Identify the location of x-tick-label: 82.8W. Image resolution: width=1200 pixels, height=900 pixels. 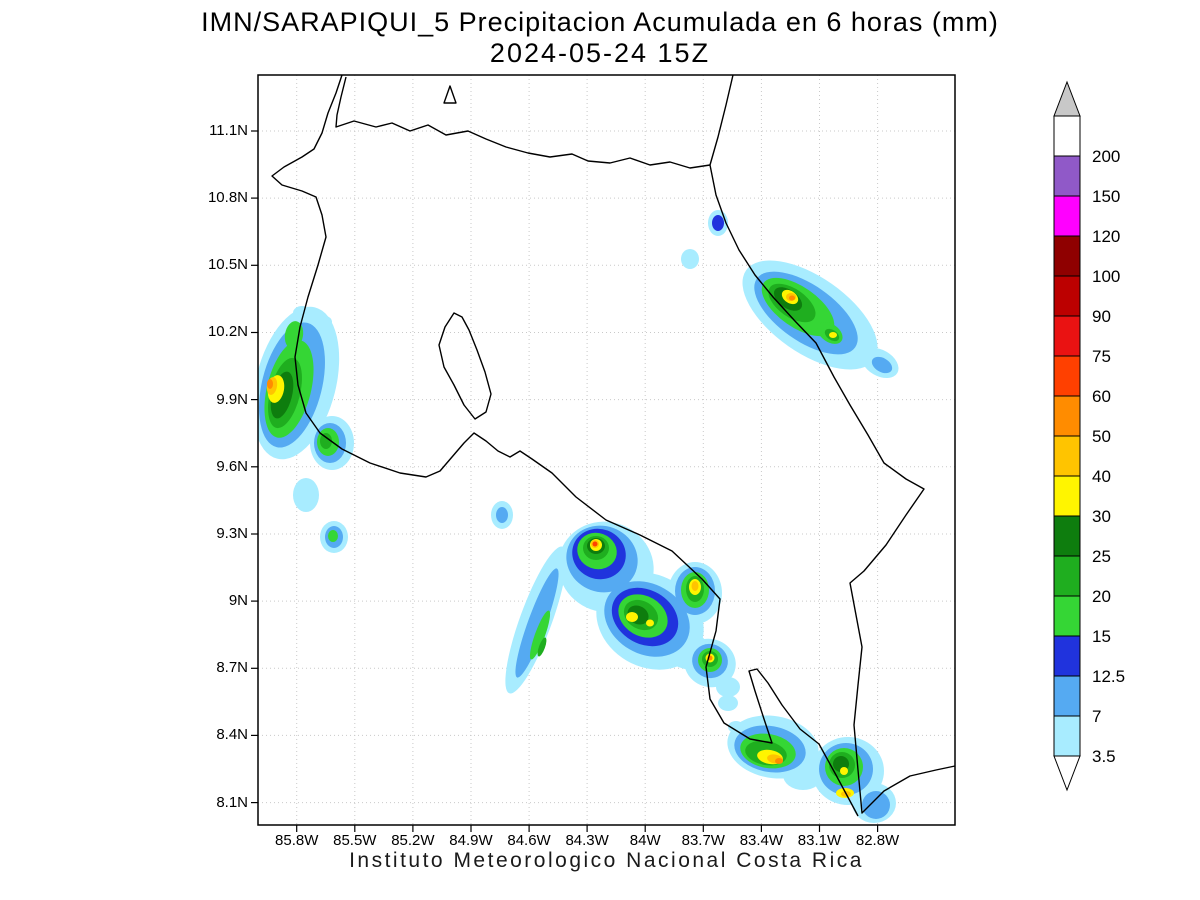
(877, 840).